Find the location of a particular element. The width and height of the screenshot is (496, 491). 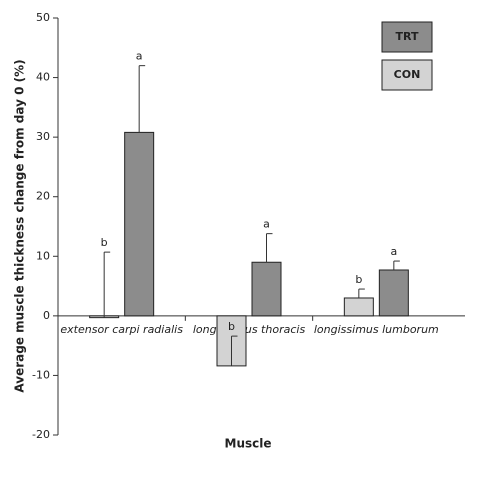

y-tick-label: -20 is located at coordinates (41, 434).